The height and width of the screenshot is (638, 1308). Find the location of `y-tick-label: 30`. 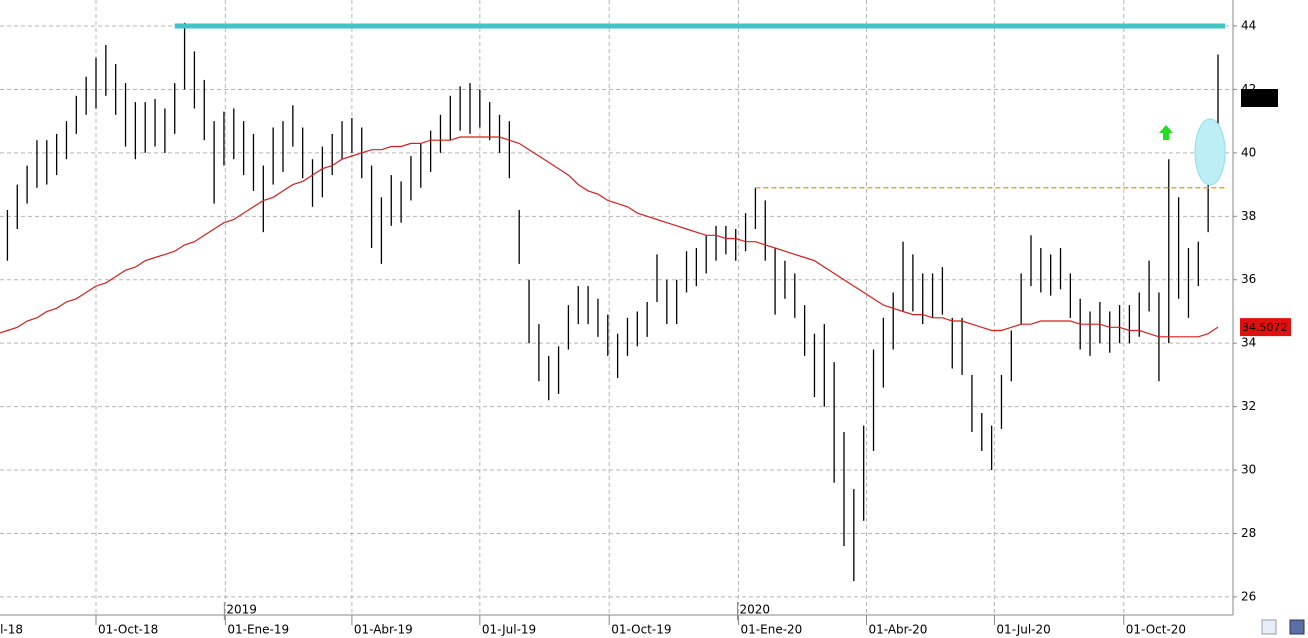

y-tick-label: 30 is located at coordinates (1248, 470).